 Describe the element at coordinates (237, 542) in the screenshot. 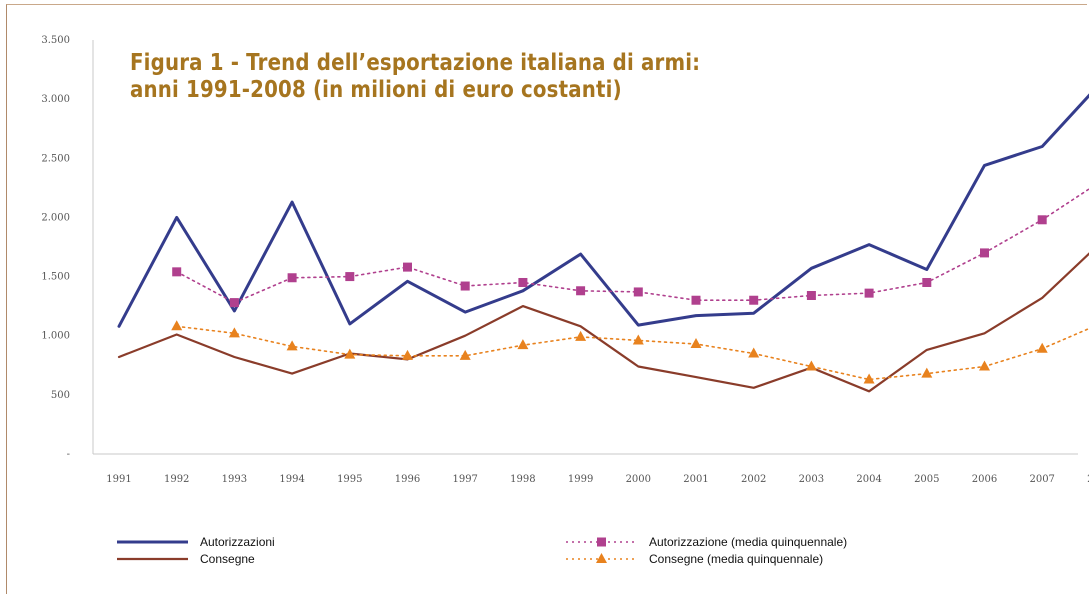

I see `legend-label-autorizzazioni: Autorizzazioni` at that location.